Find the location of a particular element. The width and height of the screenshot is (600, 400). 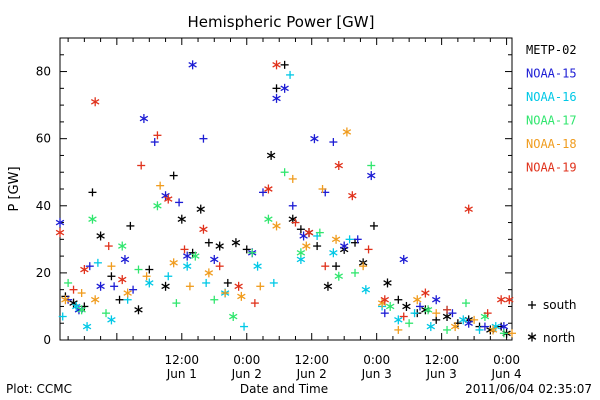

x-tick-date-label: Jun 4 is located at coordinates (505, 374).